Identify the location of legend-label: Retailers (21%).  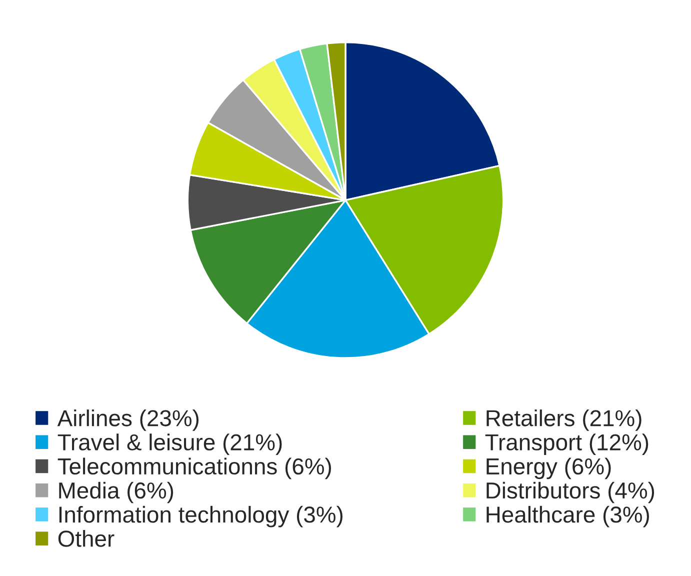
(564, 420).